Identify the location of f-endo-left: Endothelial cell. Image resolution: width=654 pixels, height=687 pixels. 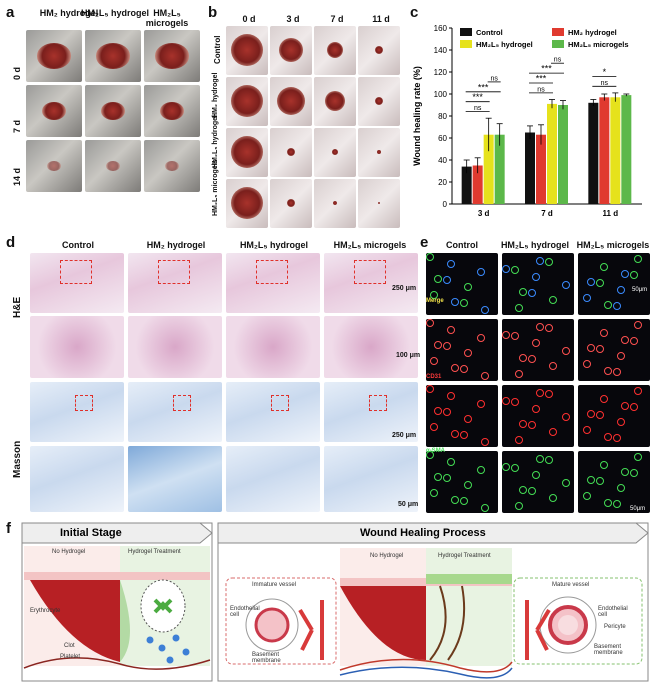
(245, 612).